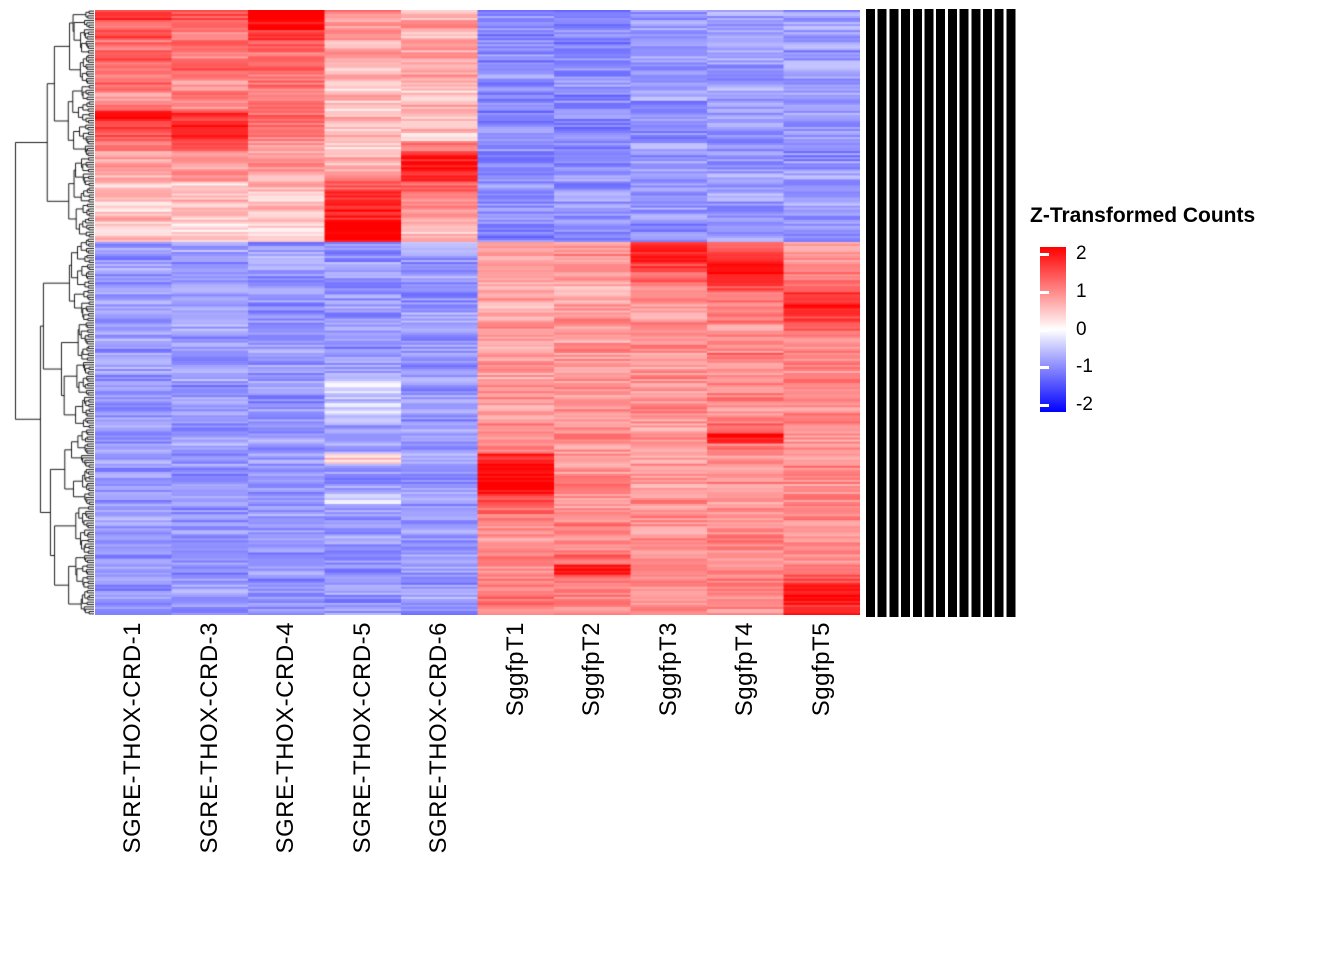 The height and width of the screenshot is (960, 1344). I want to click on legend-tick-label: 1, so click(1081, 291).